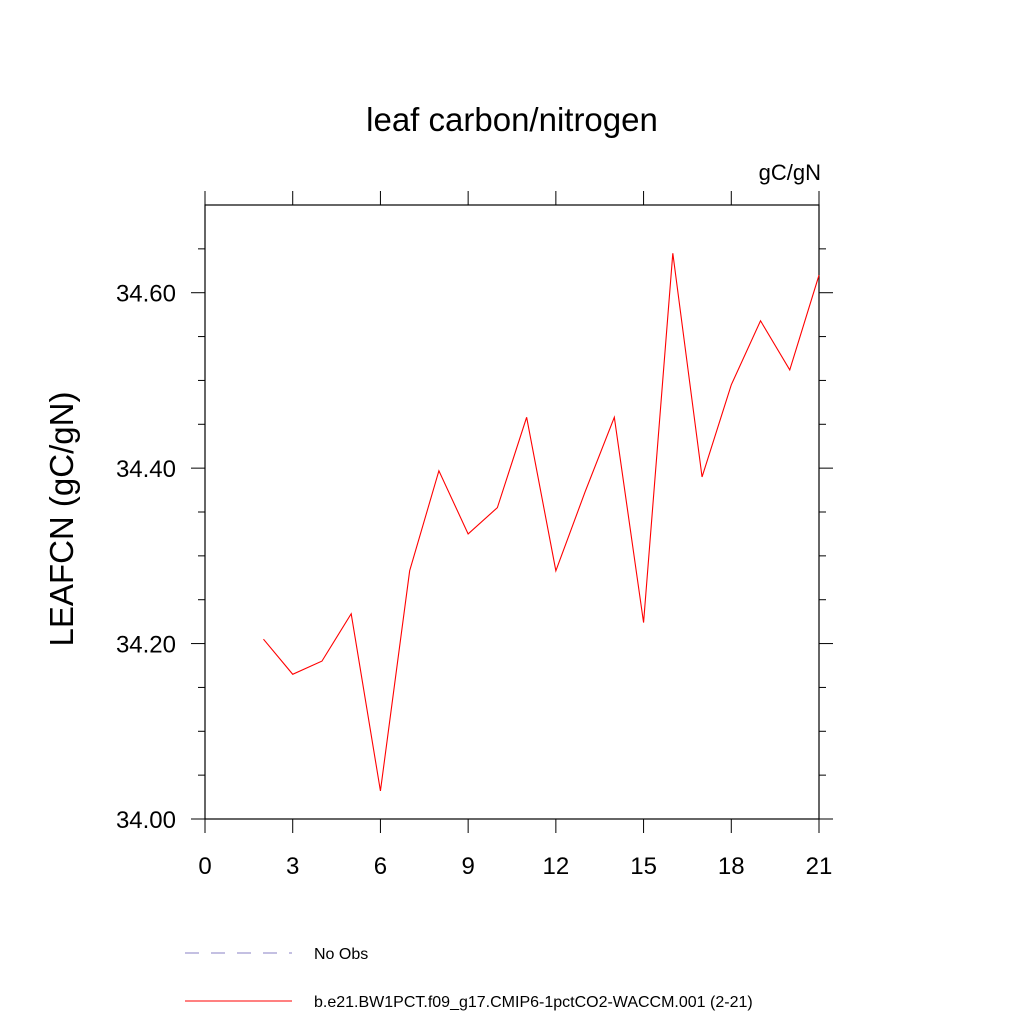 The width and height of the screenshot is (1024, 1024). I want to click on x-tick-label: 9, so click(467, 866).